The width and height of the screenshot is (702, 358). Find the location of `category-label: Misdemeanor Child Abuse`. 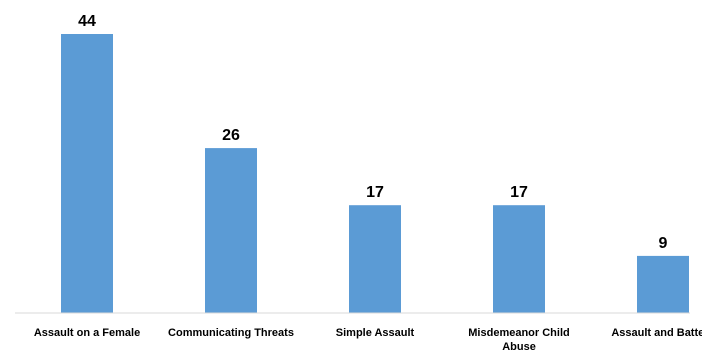

category-label: Misdemeanor Child Abuse is located at coordinates (518, 340).